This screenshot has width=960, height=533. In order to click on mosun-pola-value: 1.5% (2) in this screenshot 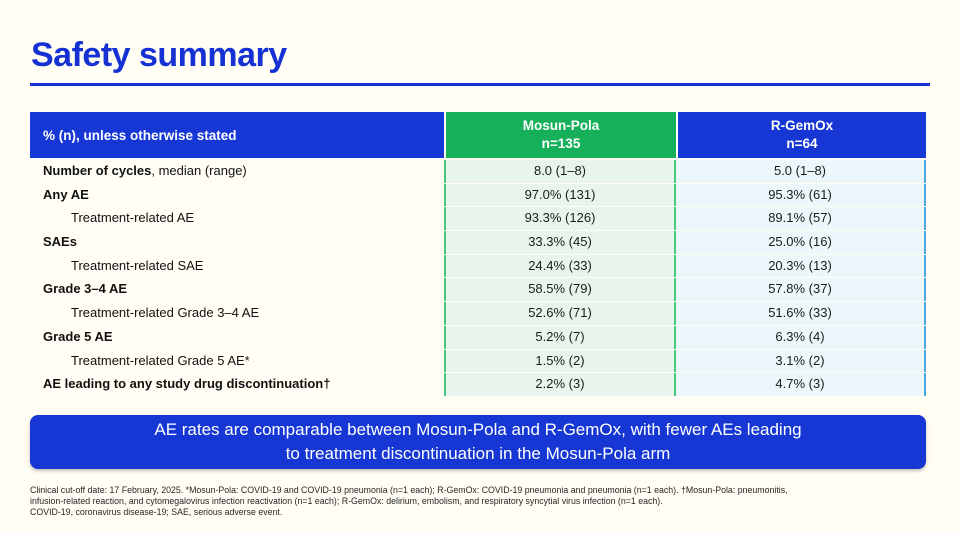, I will do `click(559, 361)`.